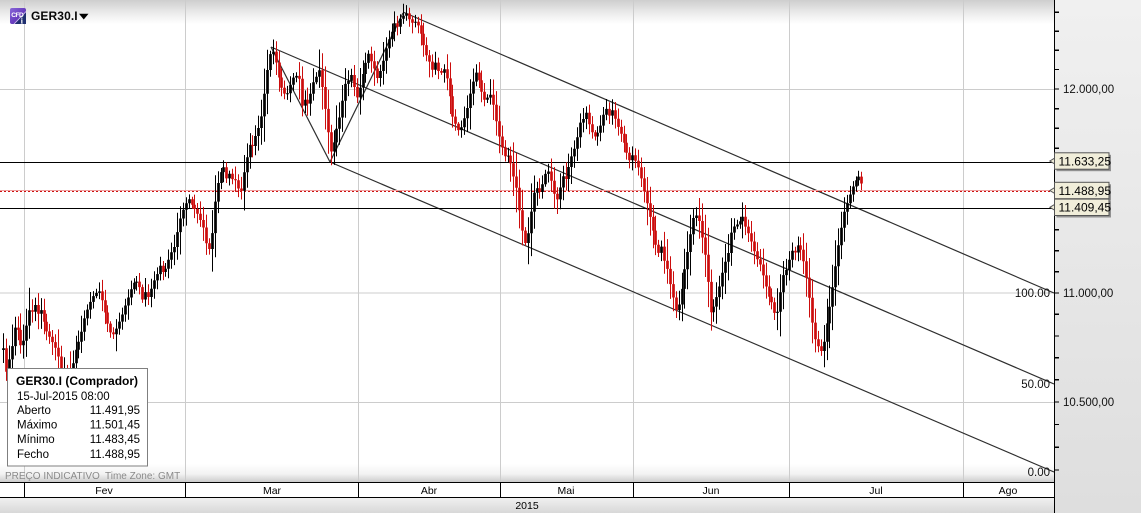 This screenshot has width=1141, height=513. Describe the element at coordinates (1032, 294) in the screenshot. I see `svg-text: 100.00` at that location.